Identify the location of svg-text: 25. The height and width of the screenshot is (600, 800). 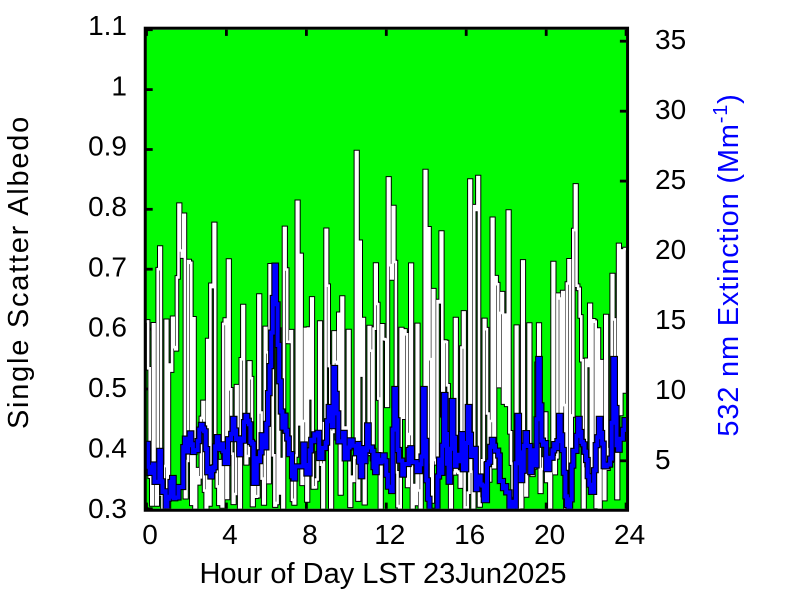
(670, 179).